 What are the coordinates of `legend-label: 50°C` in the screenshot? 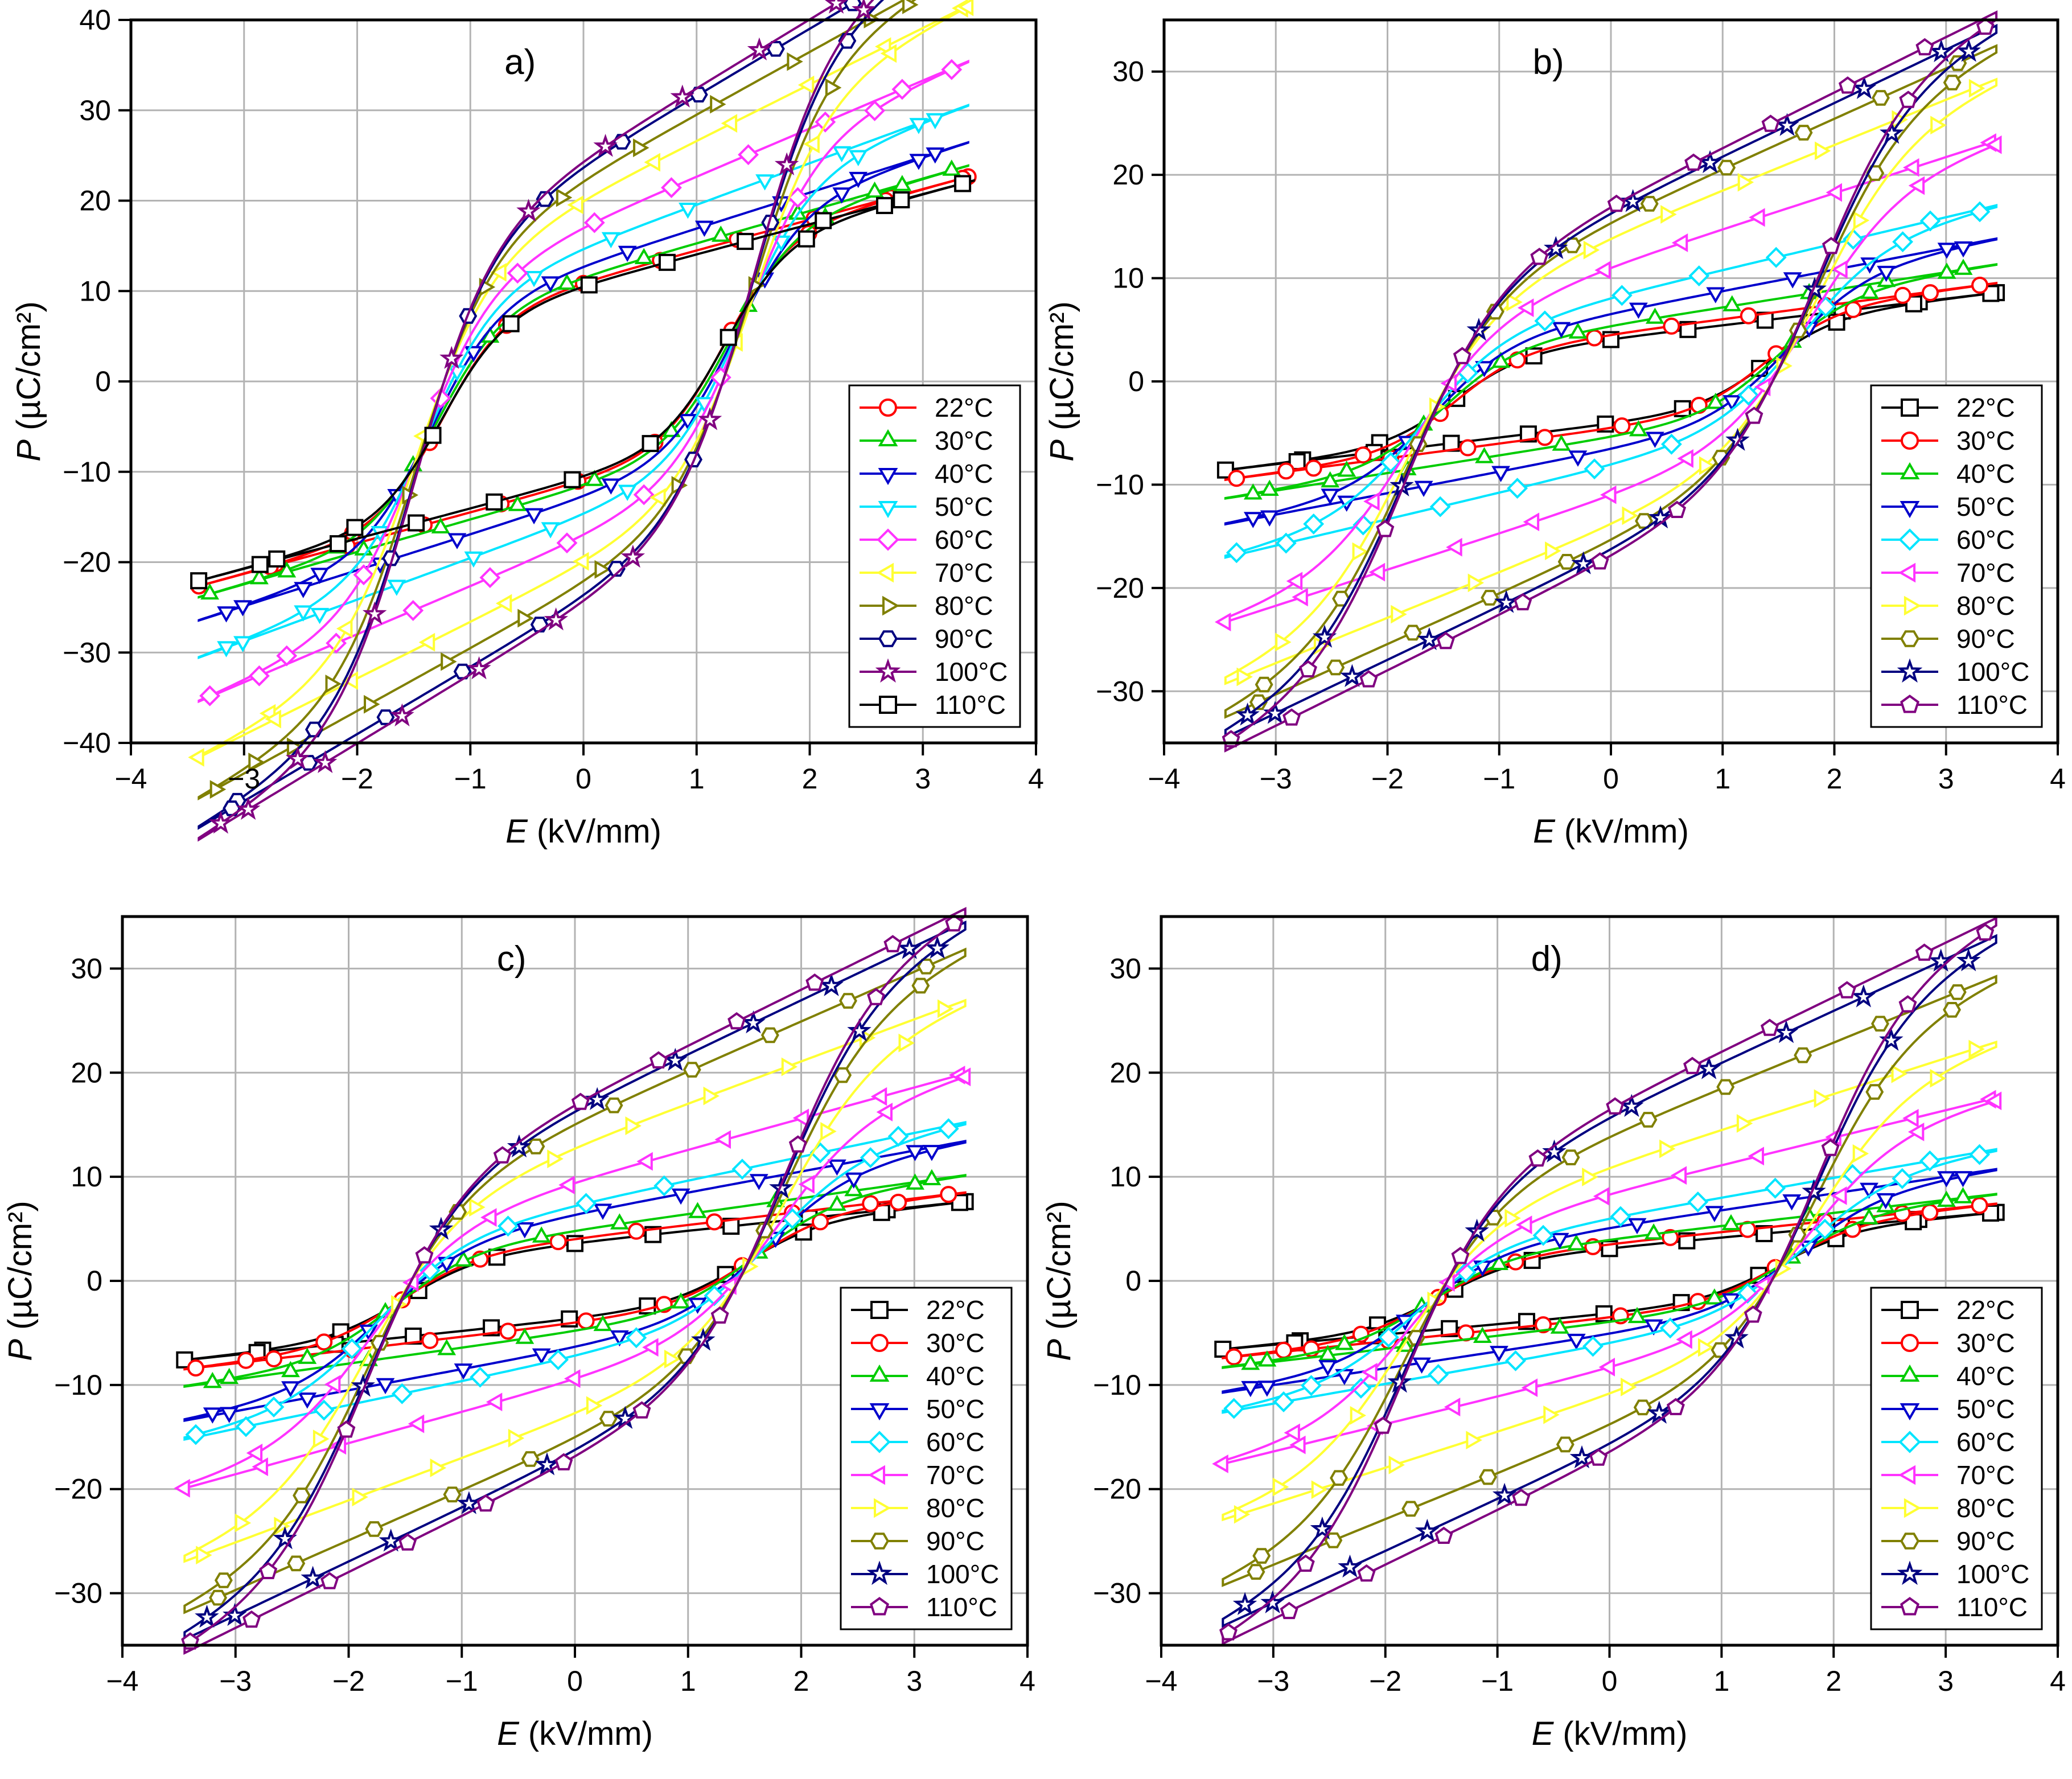 It's located at (1985, 1409).